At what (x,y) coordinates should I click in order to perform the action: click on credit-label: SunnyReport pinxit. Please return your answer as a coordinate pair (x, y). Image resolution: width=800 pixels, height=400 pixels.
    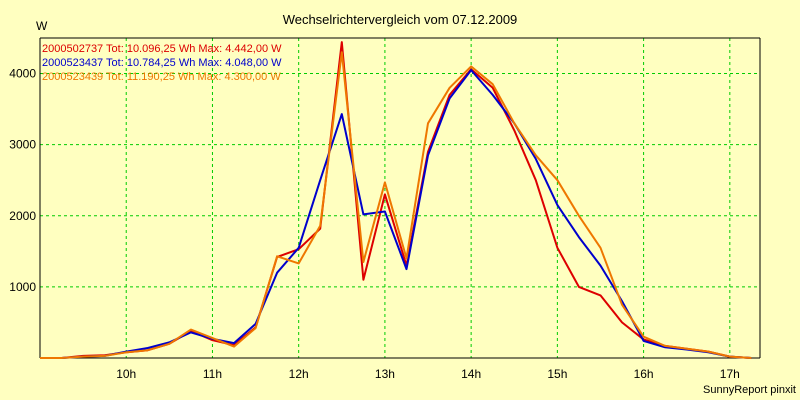
    Looking at the image, I should click on (749, 390).